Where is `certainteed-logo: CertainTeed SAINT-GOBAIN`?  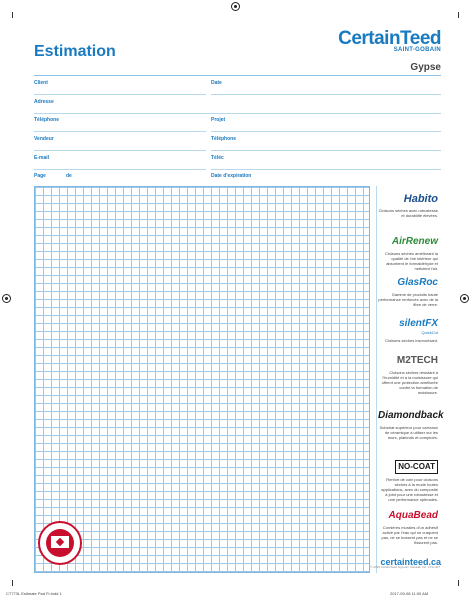
certainteed-logo: CertainTeed SAINT-GOBAIN is located at coordinates (387, 41).